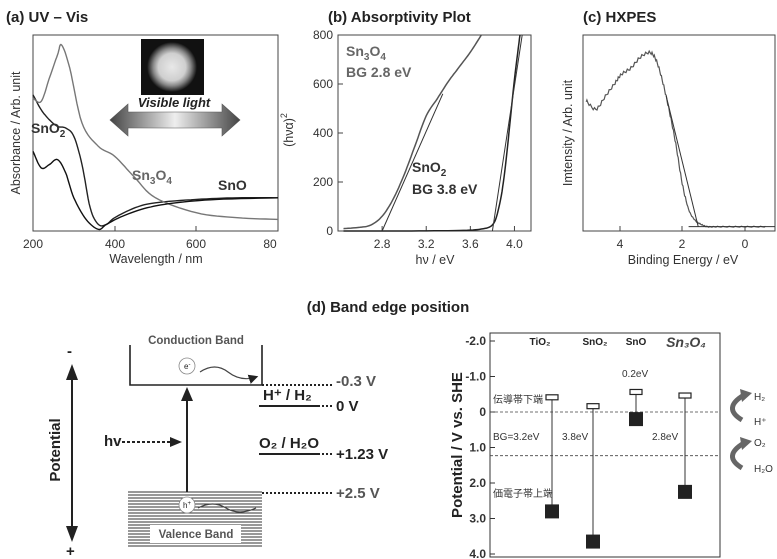 The image size is (777, 559). What do you see at coordinates (436, 260) in the screenshot?
I see `panel-b-x-label: hν / eV` at bounding box center [436, 260].